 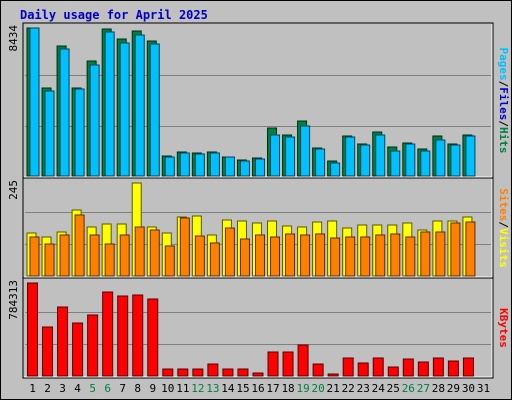 I want to click on x-tick-label: 26, so click(x=408, y=388).